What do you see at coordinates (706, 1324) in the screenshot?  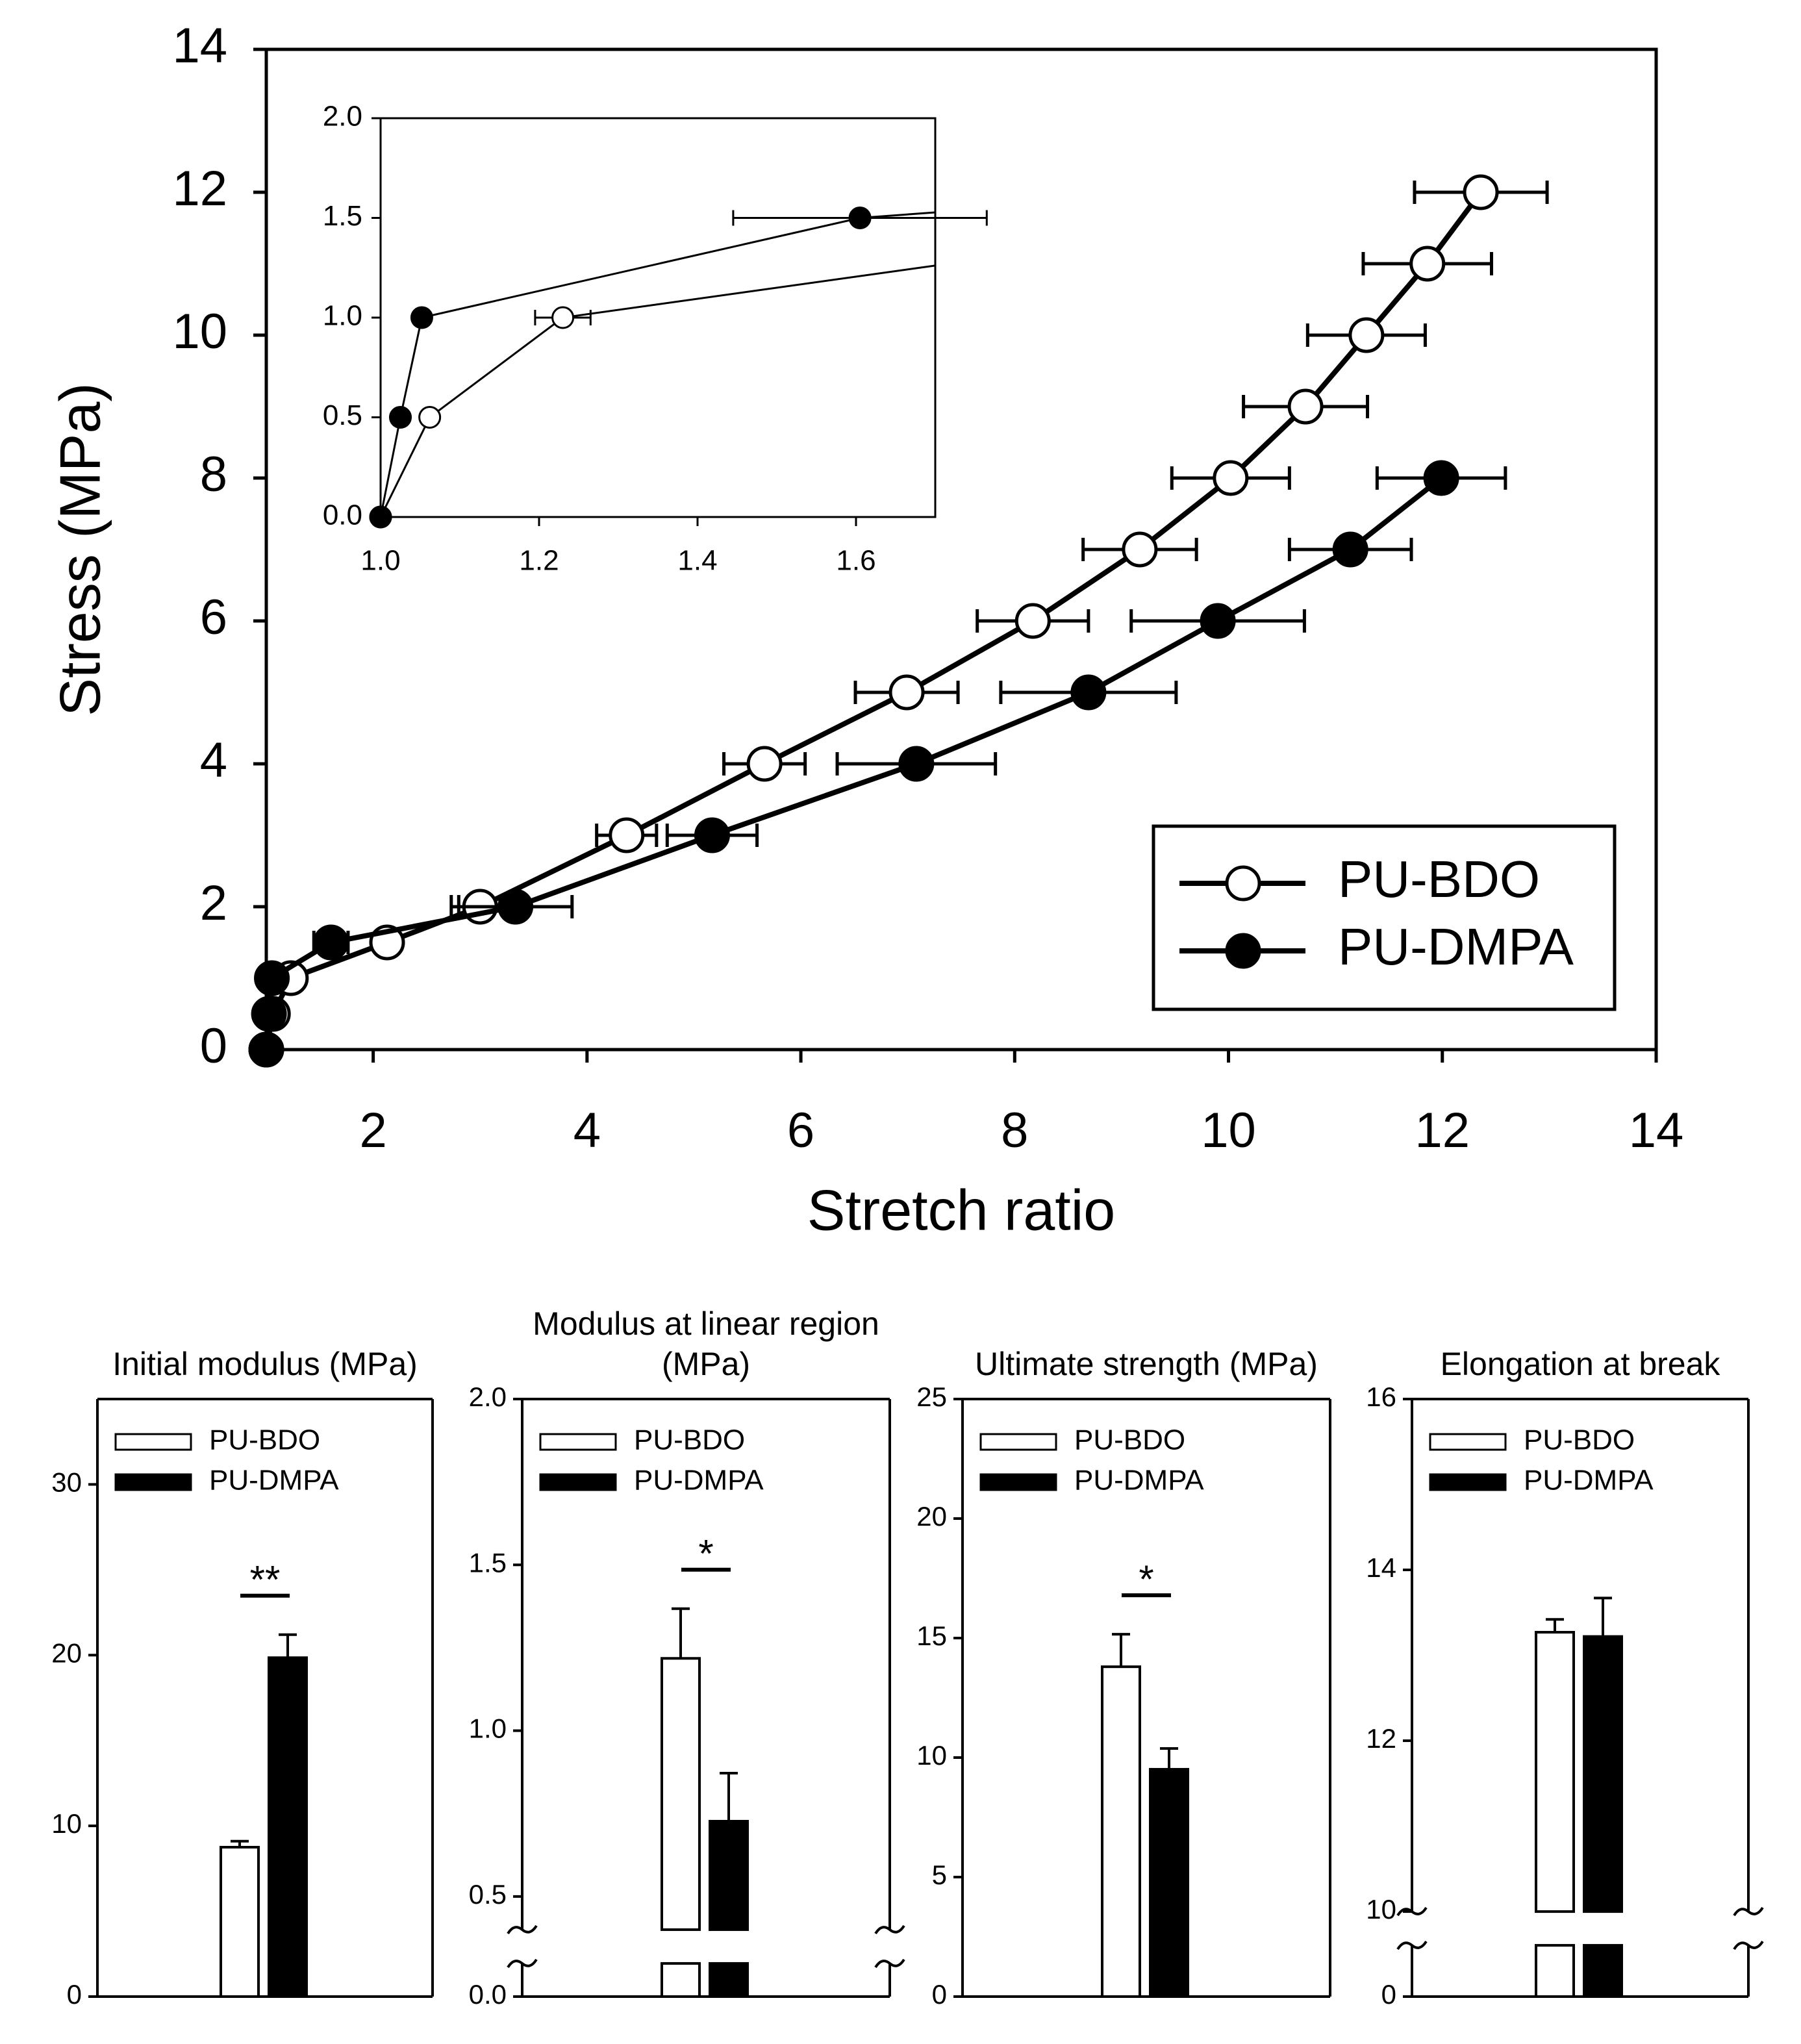 I see `chart-title: Modulus at linear region` at bounding box center [706, 1324].